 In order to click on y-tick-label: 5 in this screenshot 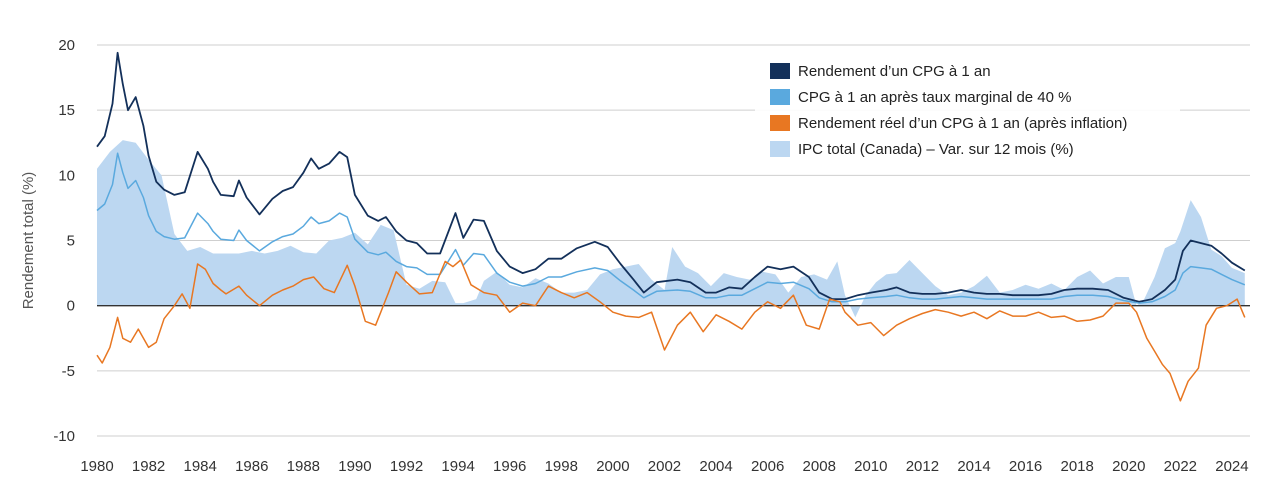, I will do `click(71, 241)`.